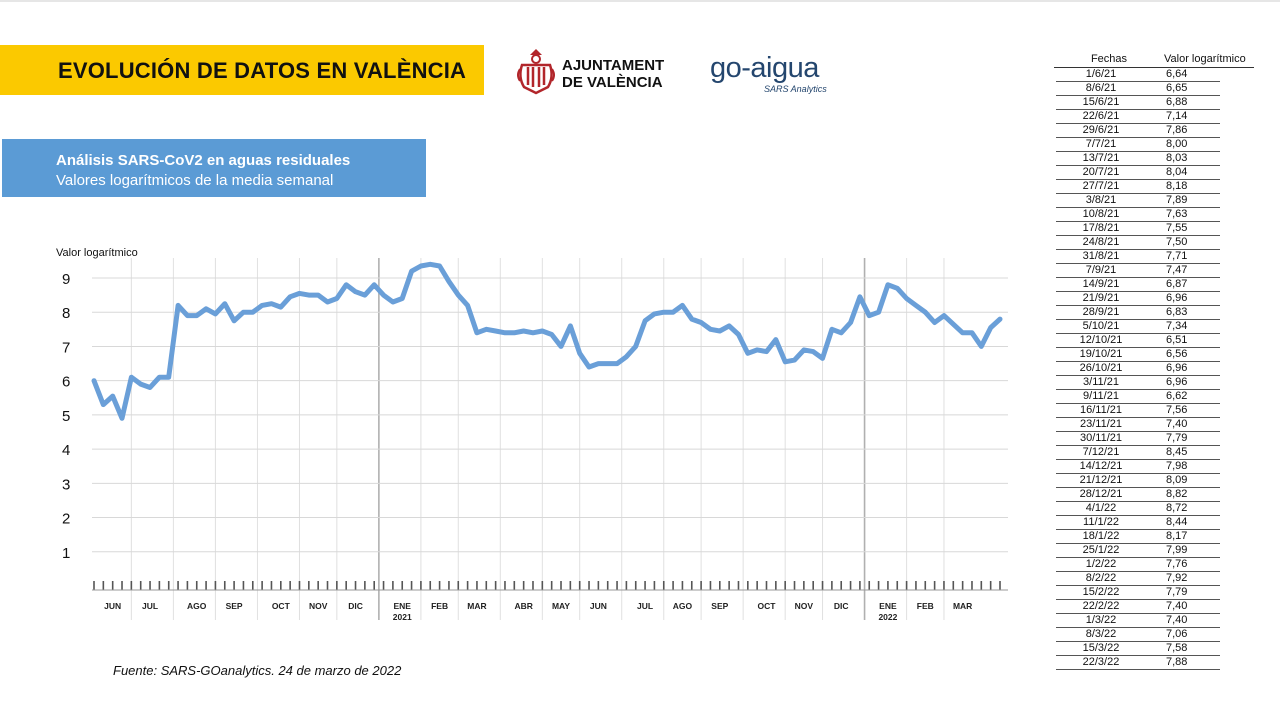 Image resolution: width=1280 pixels, height=720 pixels. Describe the element at coordinates (1177, 536) in the screenshot. I see `cell-valor: 8,17` at that location.